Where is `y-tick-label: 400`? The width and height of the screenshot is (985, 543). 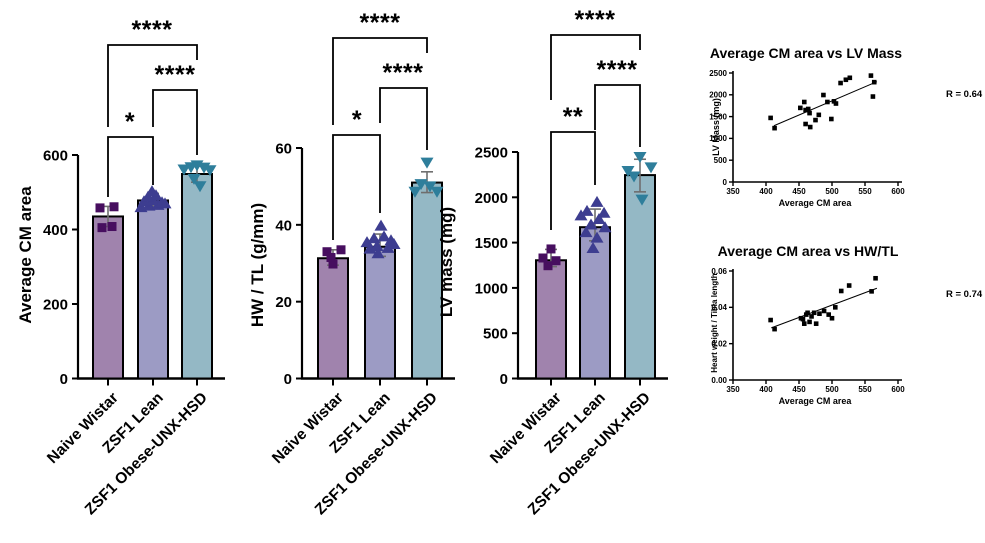 y-tick-label: 400 is located at coordinates (55, 230).